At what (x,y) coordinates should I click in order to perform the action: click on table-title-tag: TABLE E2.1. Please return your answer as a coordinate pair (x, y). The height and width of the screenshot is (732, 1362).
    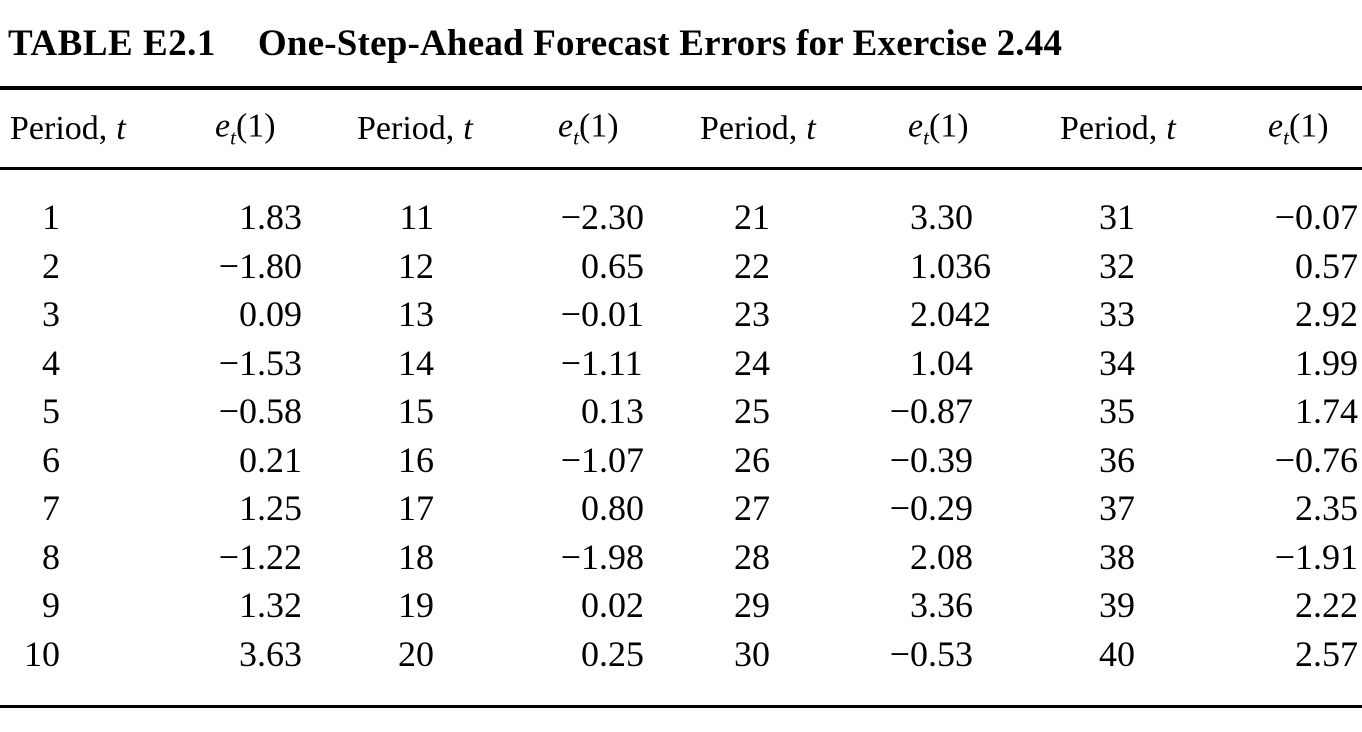
    Looking at the image, I should click on (112, 43).